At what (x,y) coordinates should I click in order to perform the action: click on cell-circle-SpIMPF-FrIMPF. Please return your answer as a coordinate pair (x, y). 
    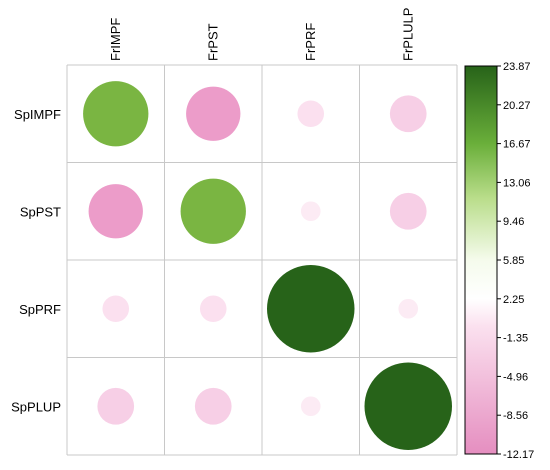
    Looking at the image, I should click on (116, 114).